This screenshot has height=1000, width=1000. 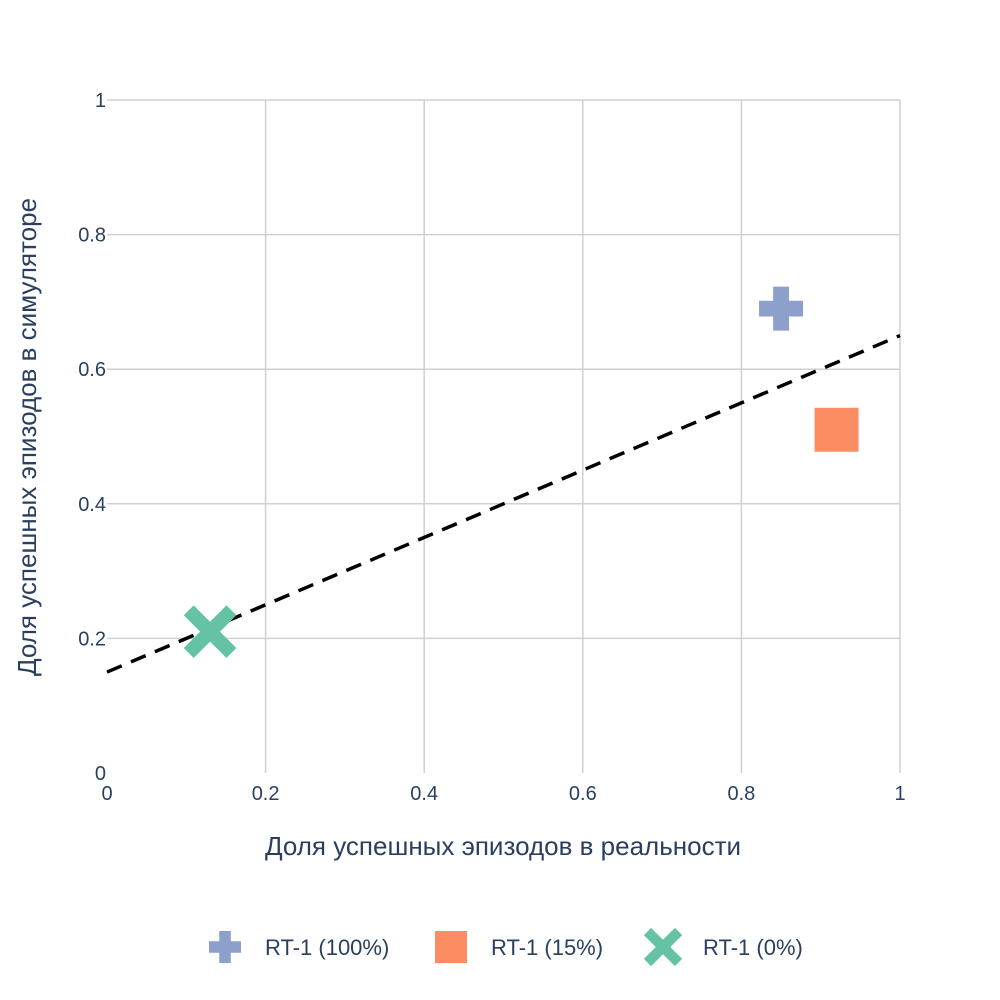 What do you see at coordinates (106, 794) in the screenshot?
I see `x-tick-label: 0` at bounding box center [106, 794].